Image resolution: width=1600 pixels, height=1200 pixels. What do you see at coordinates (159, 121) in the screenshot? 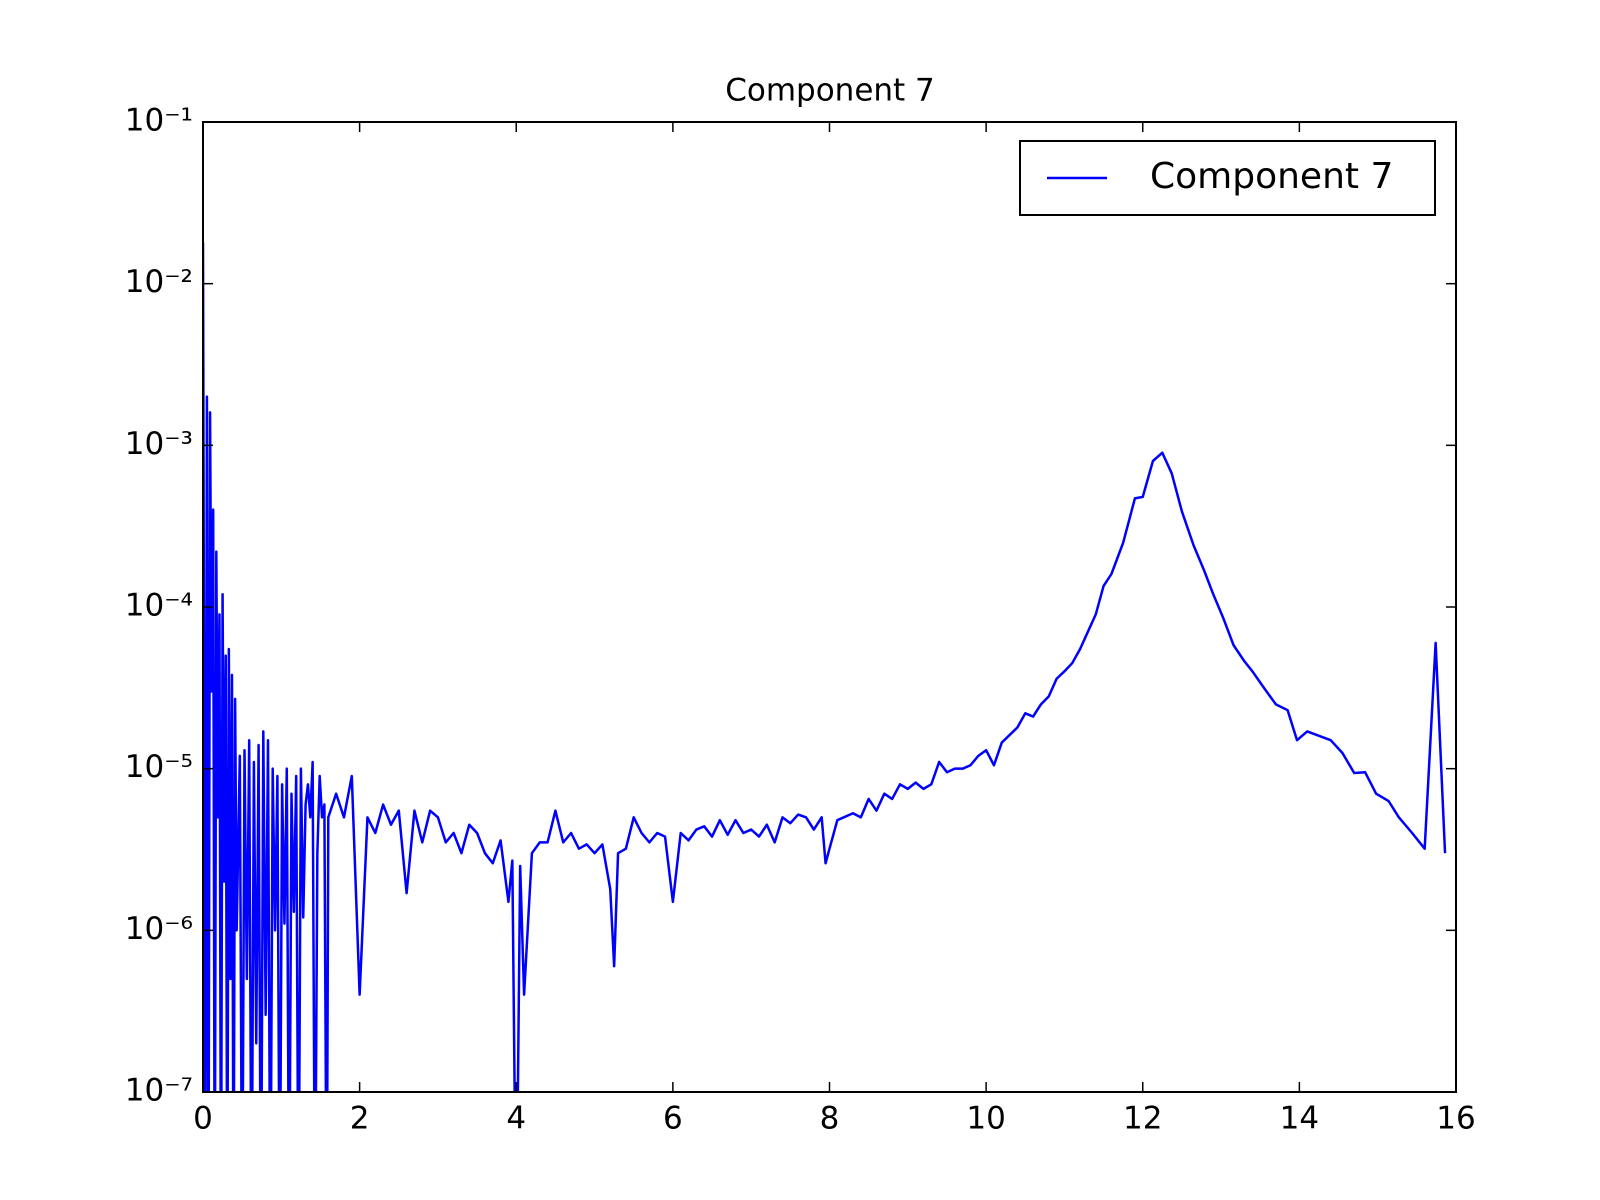
I see `y-tick-label: 10⁻¹` at bounding box center [159, 121].